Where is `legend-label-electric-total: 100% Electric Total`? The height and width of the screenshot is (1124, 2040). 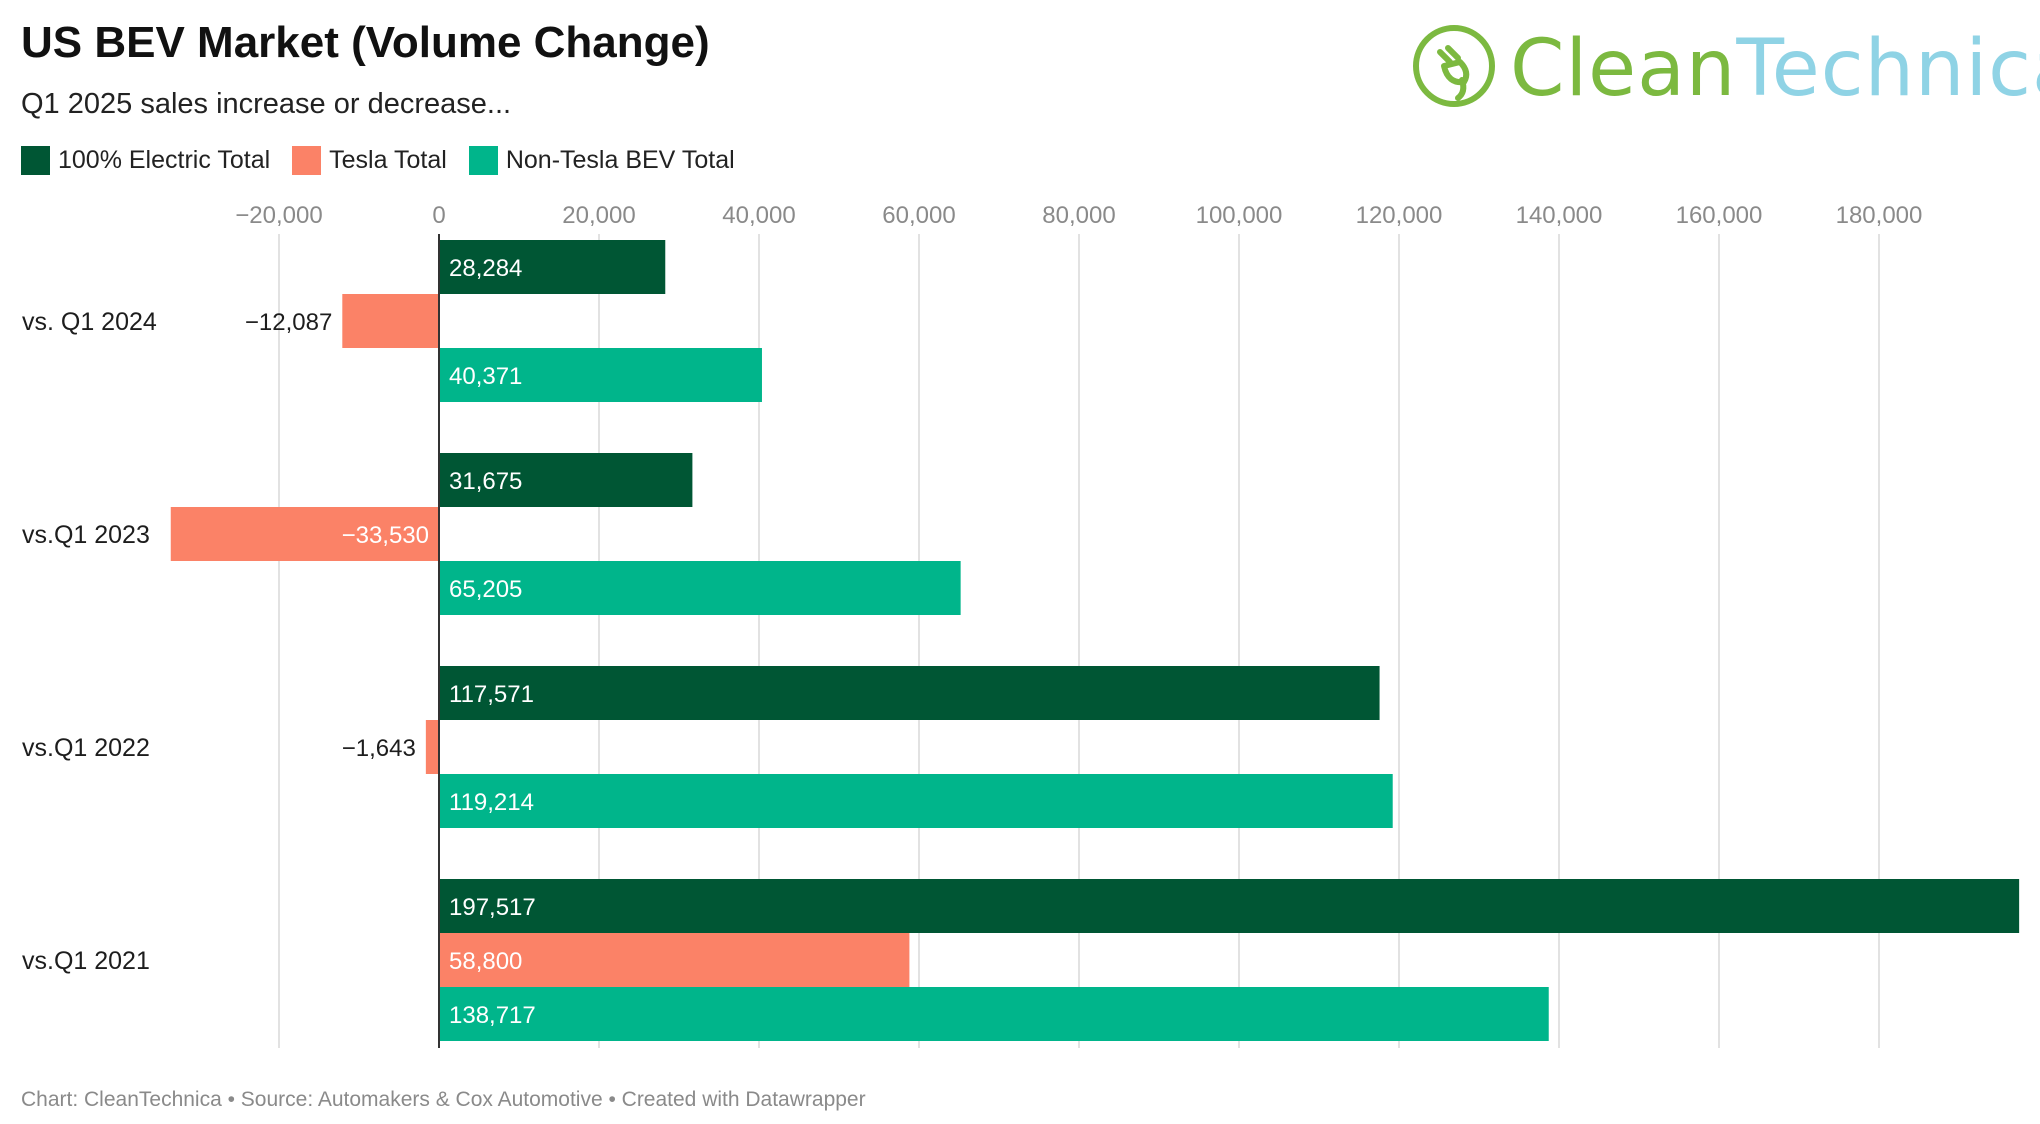
legend-label-electric-total: 100% Electric Total is located at coordinates (164, 160).